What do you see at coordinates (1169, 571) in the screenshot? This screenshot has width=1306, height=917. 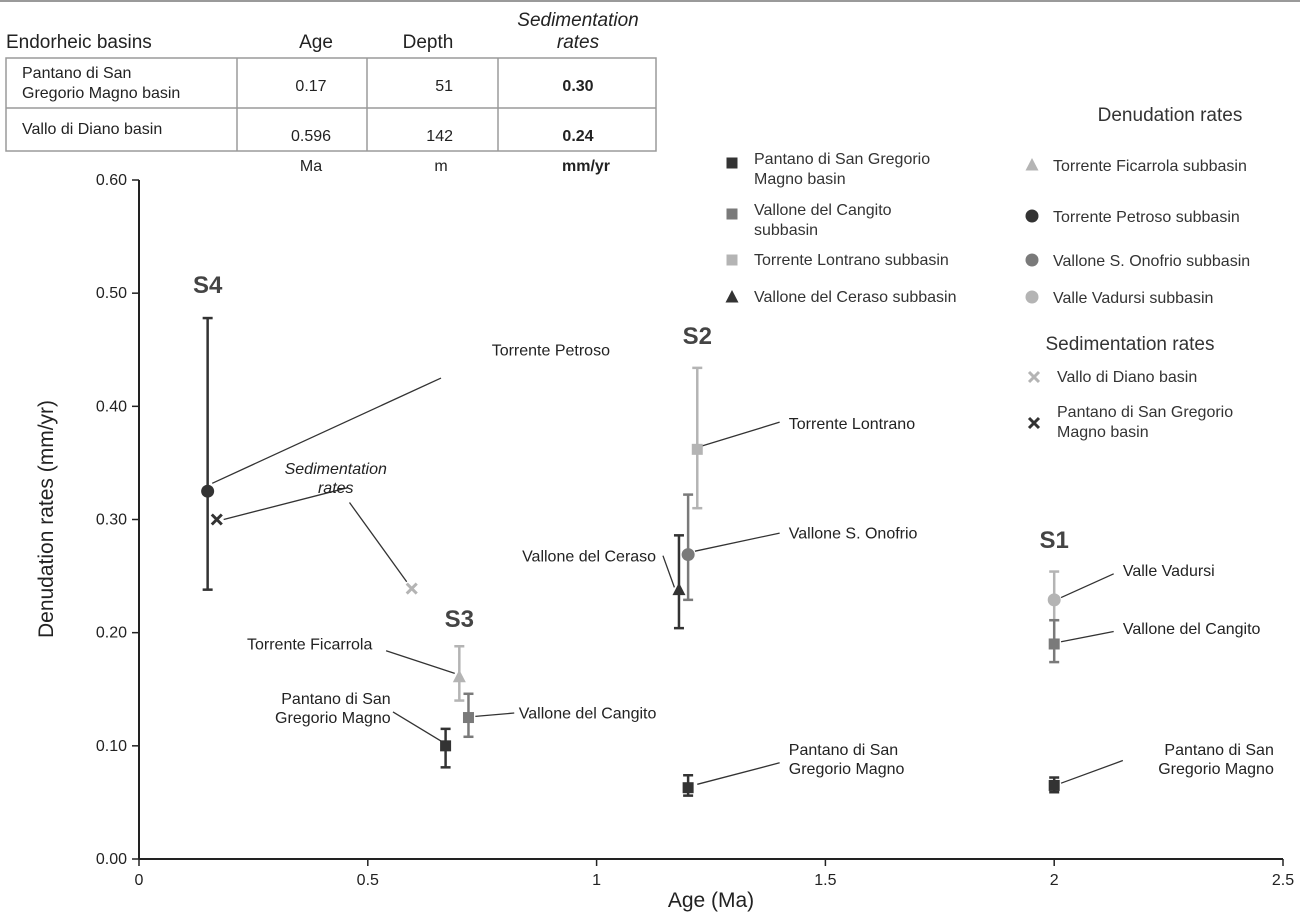 I see `annotation-label: Valle Vadursi` at bounding box center [1169, 571].